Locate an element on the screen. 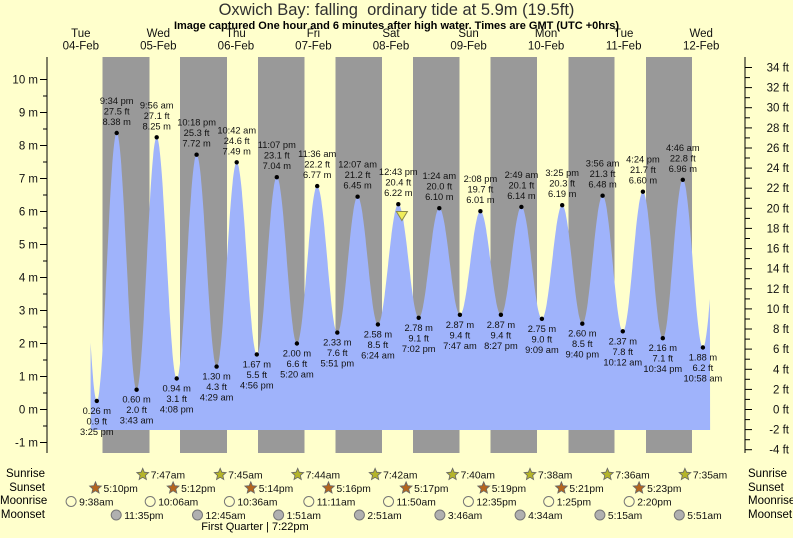 Image resolution: width=793 pixels, height=538 pixels. moonrise-time: 12:35pm is located at coordinates (496, 502).